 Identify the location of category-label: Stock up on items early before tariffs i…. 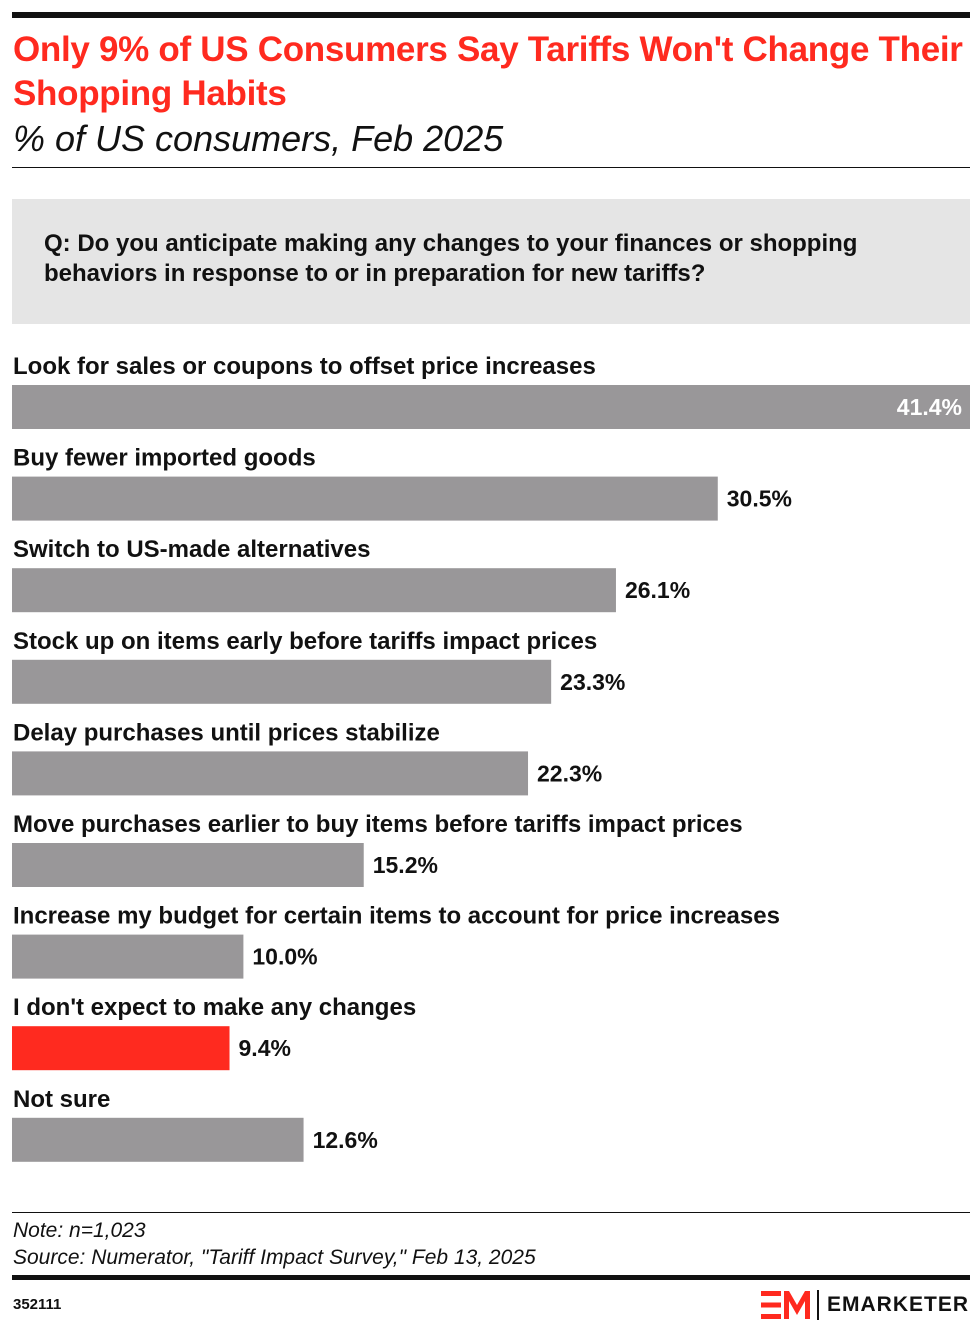
(305, 641).